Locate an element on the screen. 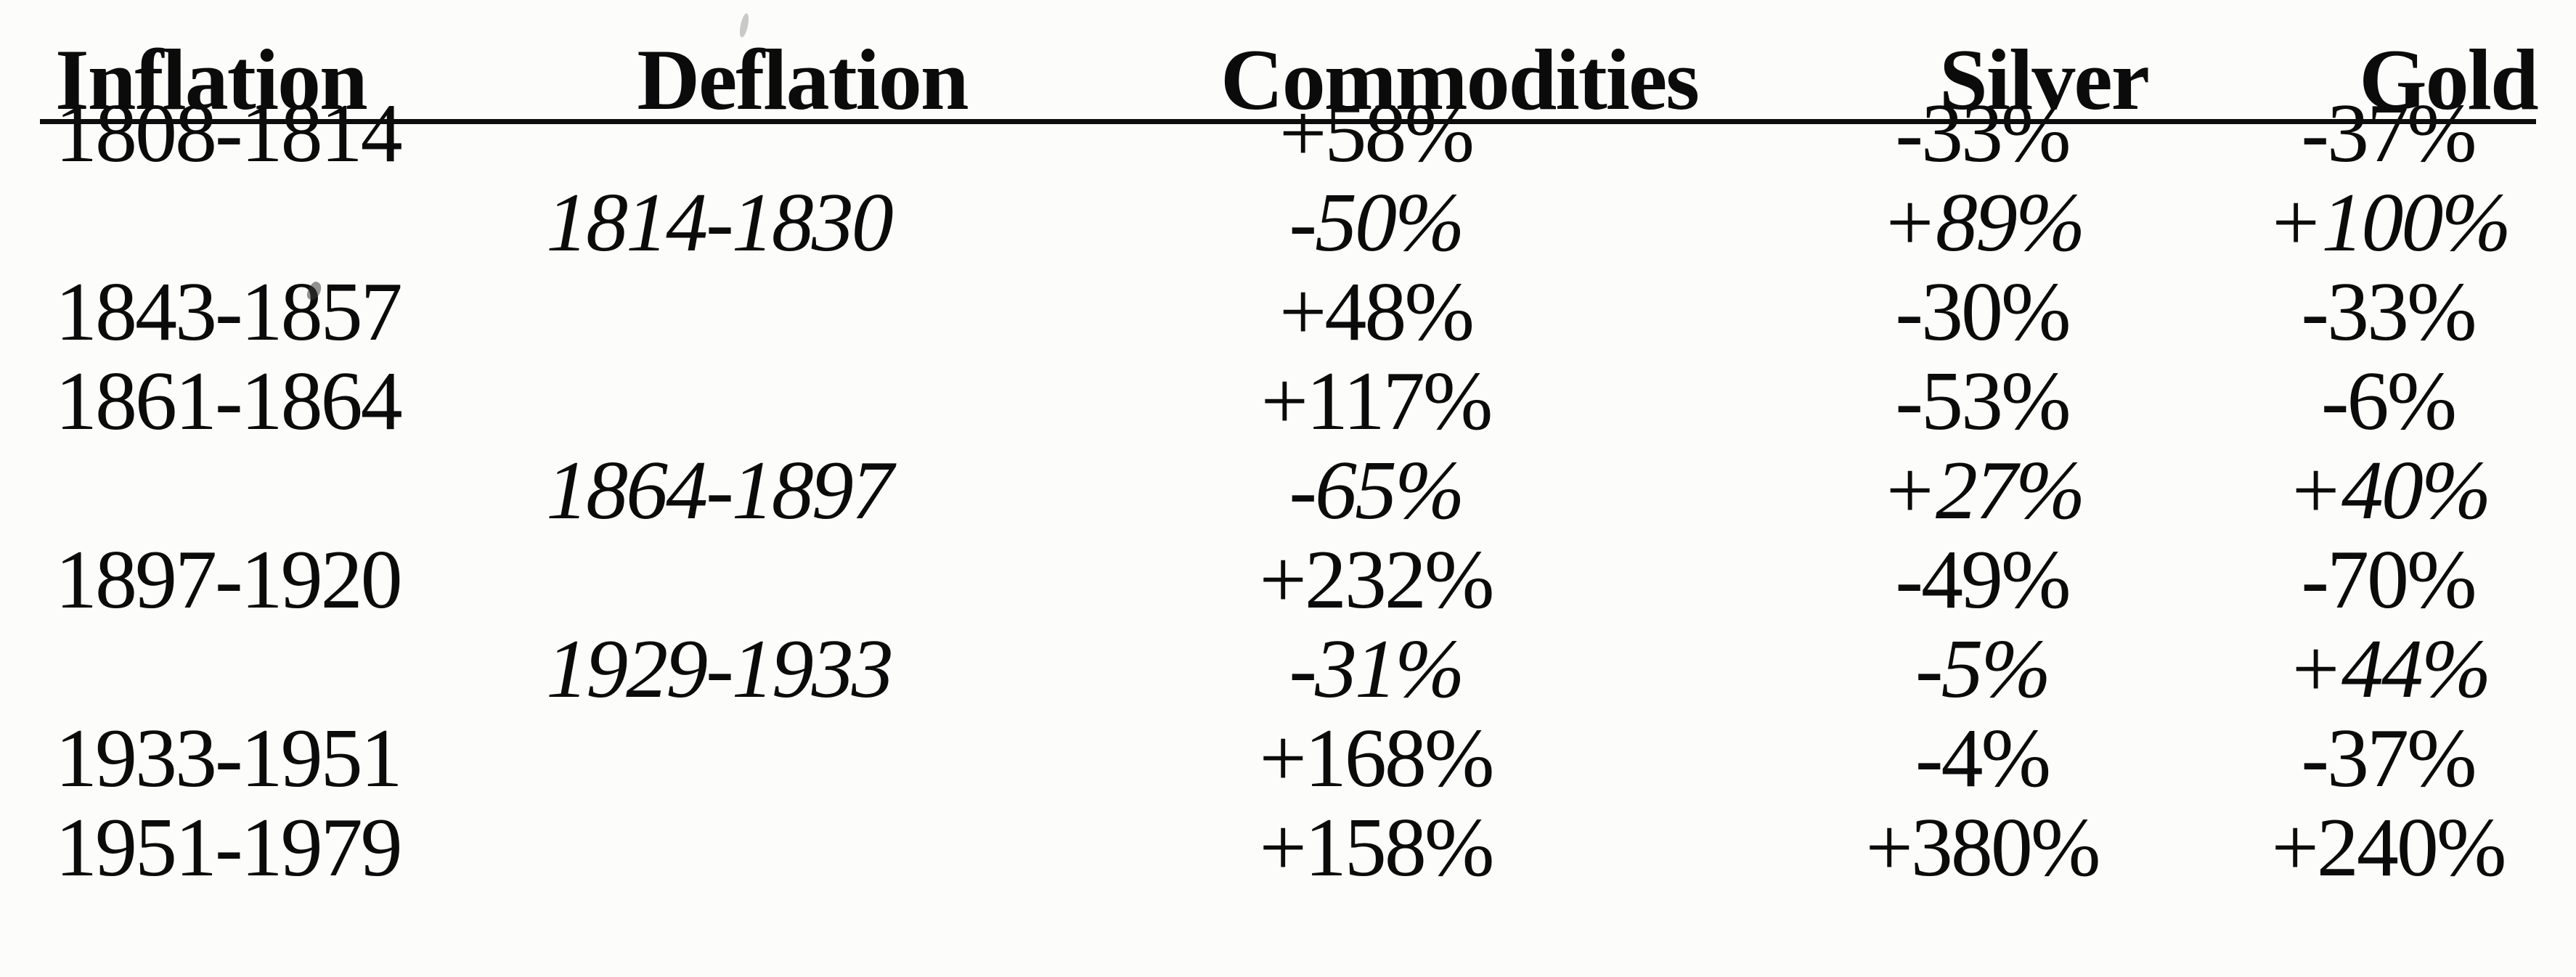  cell-silver-return: +27% is located at coordinates (1983, 491).